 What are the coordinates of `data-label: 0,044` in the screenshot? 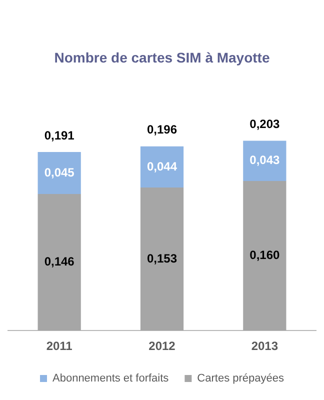 It's located at (162, 166).